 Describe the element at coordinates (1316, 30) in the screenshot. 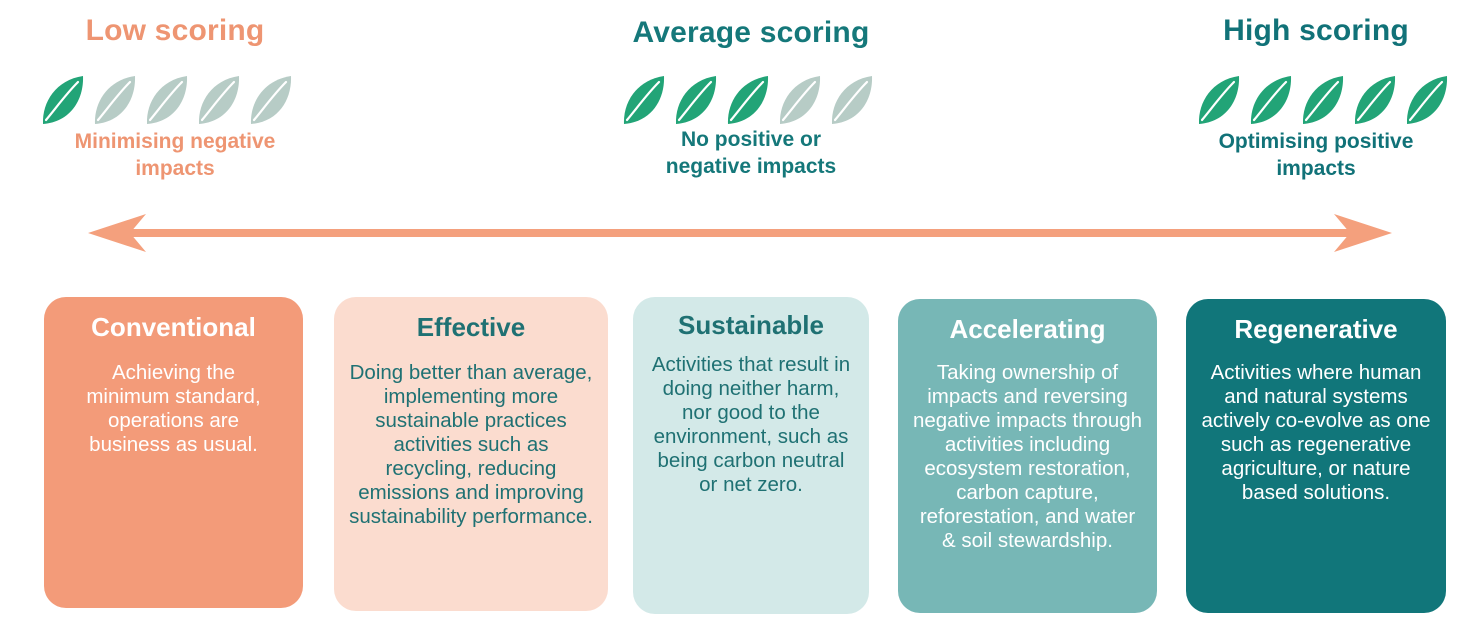

I see `high-scoring-title: High scoring` at that location.